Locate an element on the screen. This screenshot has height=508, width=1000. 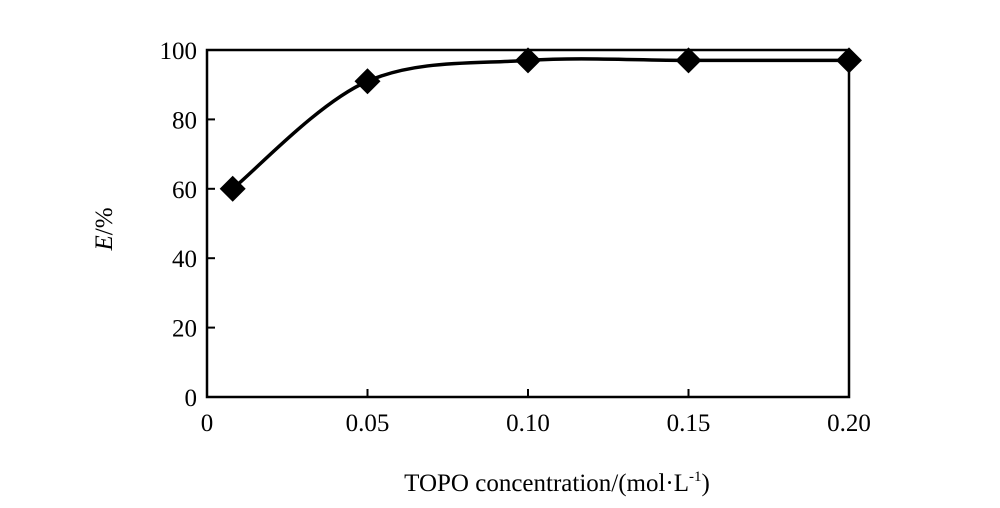
x-tick-label: 0.15 is located at coordinates (689, 423).